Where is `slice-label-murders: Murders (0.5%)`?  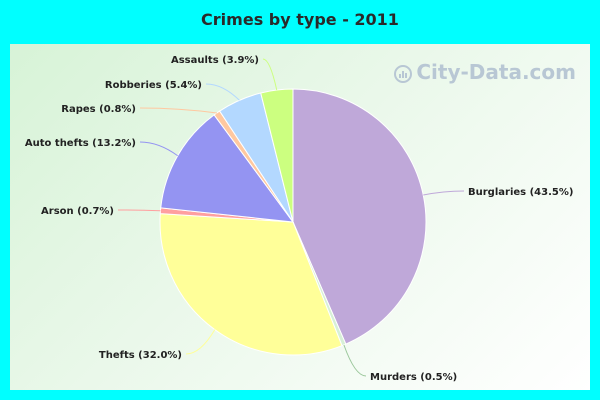 slice-label-murders: Murders (0.5%) is located at coordinates (413, 377).